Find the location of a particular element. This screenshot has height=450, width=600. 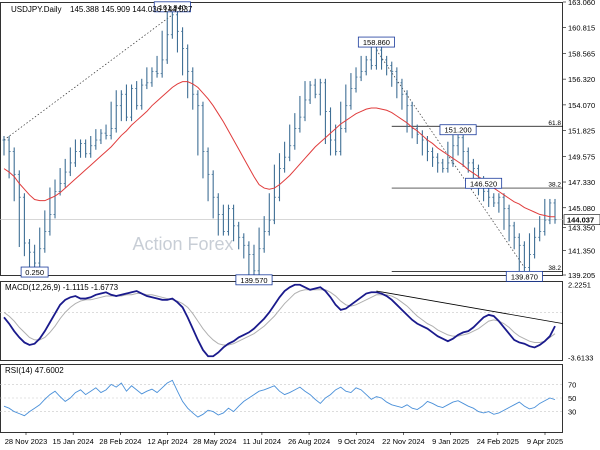

macd-panel-title: MACD(12,26,9) -1.1115 -1.6773 is located at coordinates (62, 287).